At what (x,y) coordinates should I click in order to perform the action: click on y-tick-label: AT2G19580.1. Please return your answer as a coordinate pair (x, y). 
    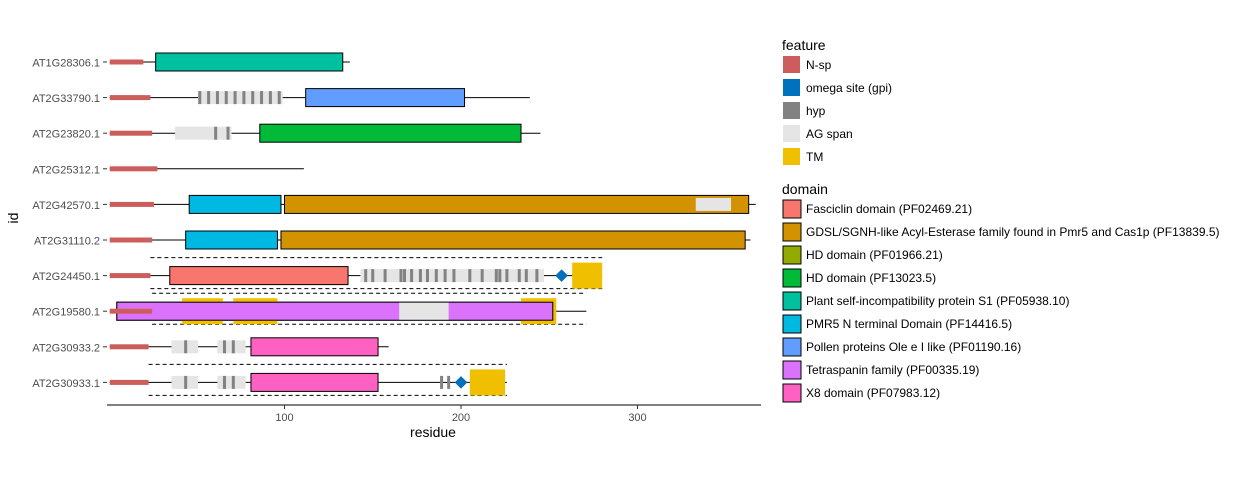
    Looking at the image, I should click on (66, 313).